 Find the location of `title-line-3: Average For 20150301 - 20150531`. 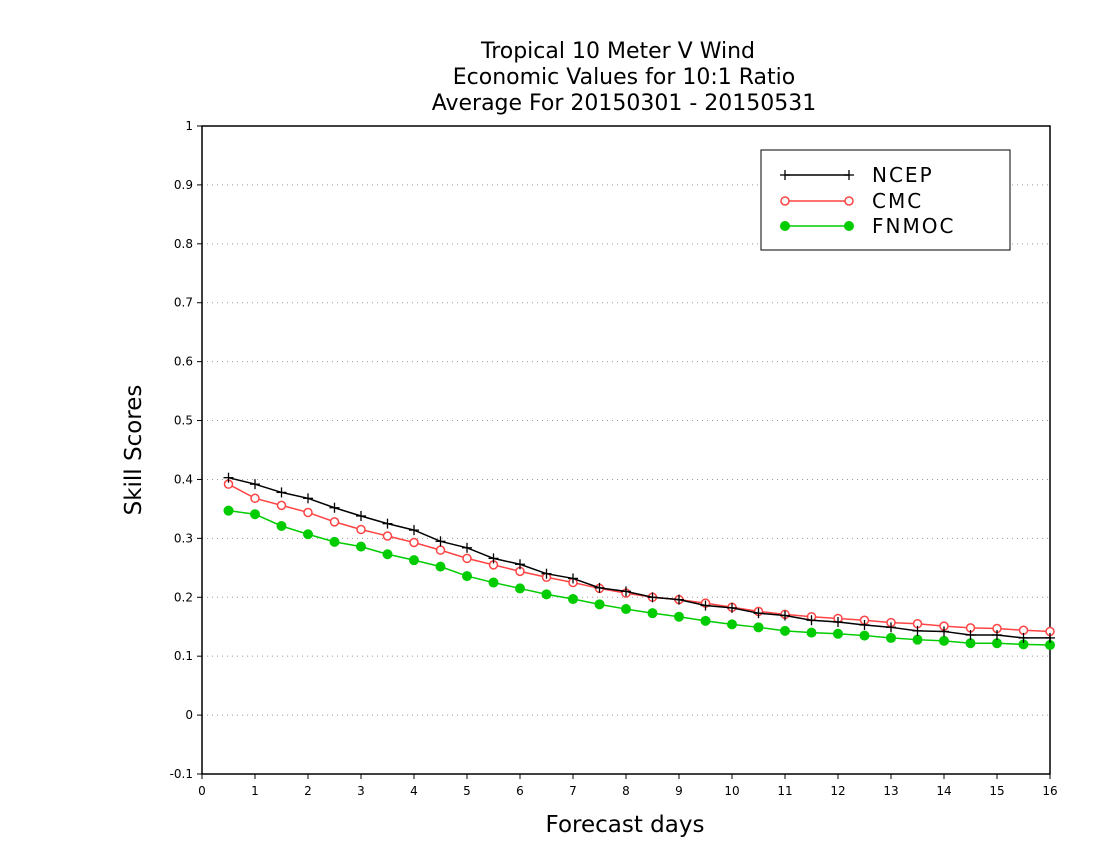

title-line-3: Average For 20150301 - 20150531 is located at coordinates (624, 103).